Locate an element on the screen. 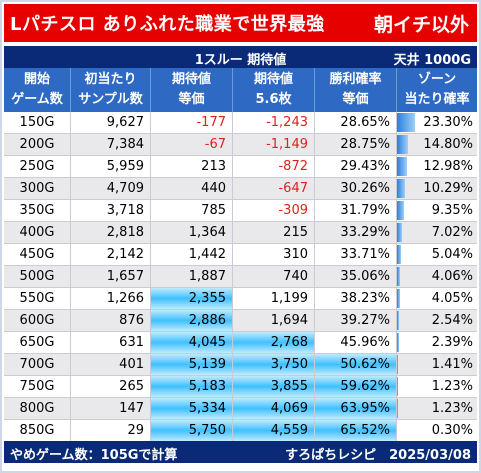  cell-zone-rate: 2.54% is located at coordinates (437, 320).